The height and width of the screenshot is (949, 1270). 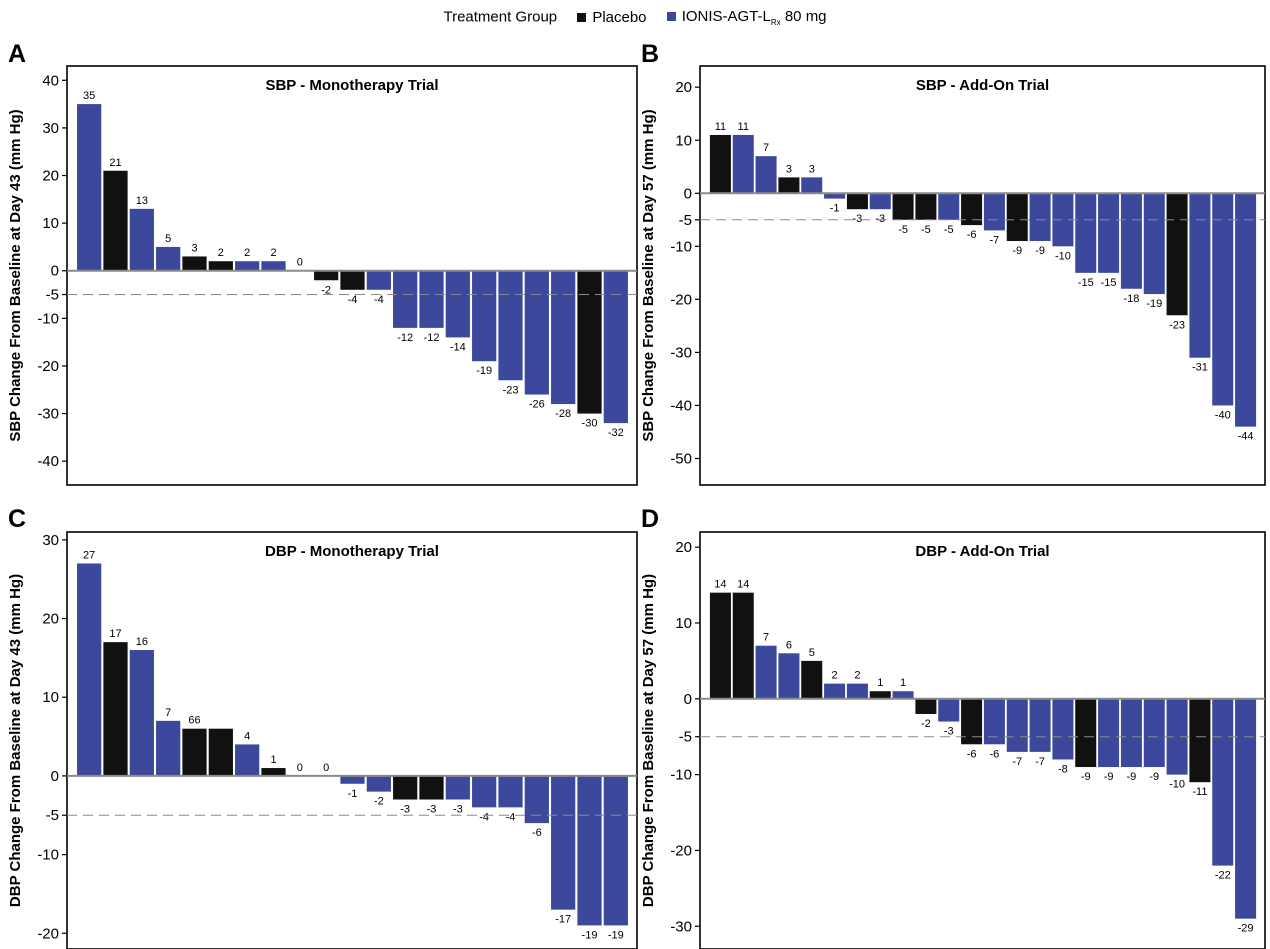 I want to click on y-tick-label: -30, so click(x=681, y=926).